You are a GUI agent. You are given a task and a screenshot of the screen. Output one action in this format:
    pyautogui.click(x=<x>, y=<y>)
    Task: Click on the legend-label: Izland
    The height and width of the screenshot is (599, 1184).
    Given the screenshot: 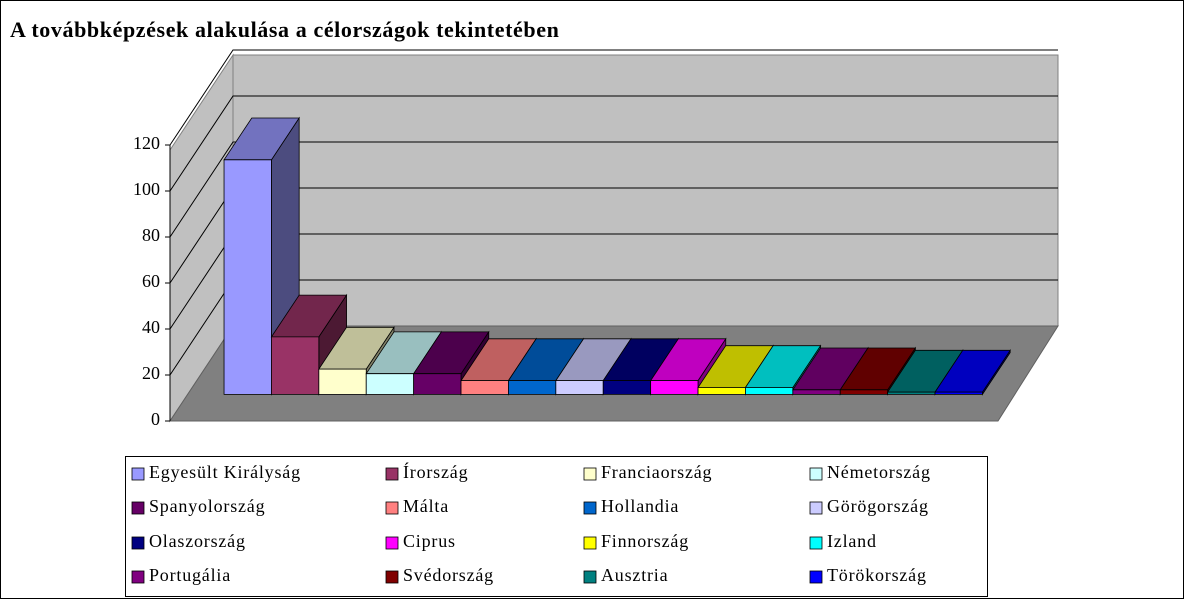 What is the action you would take?
    pyautogui.click(x=852, y=541)
    